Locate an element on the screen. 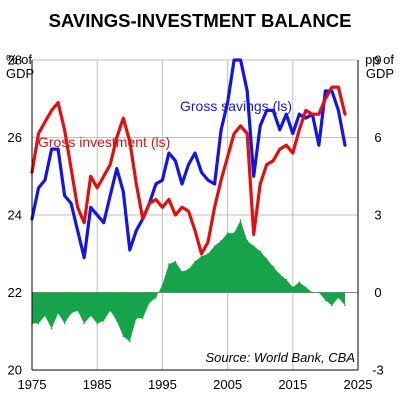 Image resolution: width=400 pixels, height=400 pixels. gross-investment-ls-point-1986 is located at coordinates (103, 176).